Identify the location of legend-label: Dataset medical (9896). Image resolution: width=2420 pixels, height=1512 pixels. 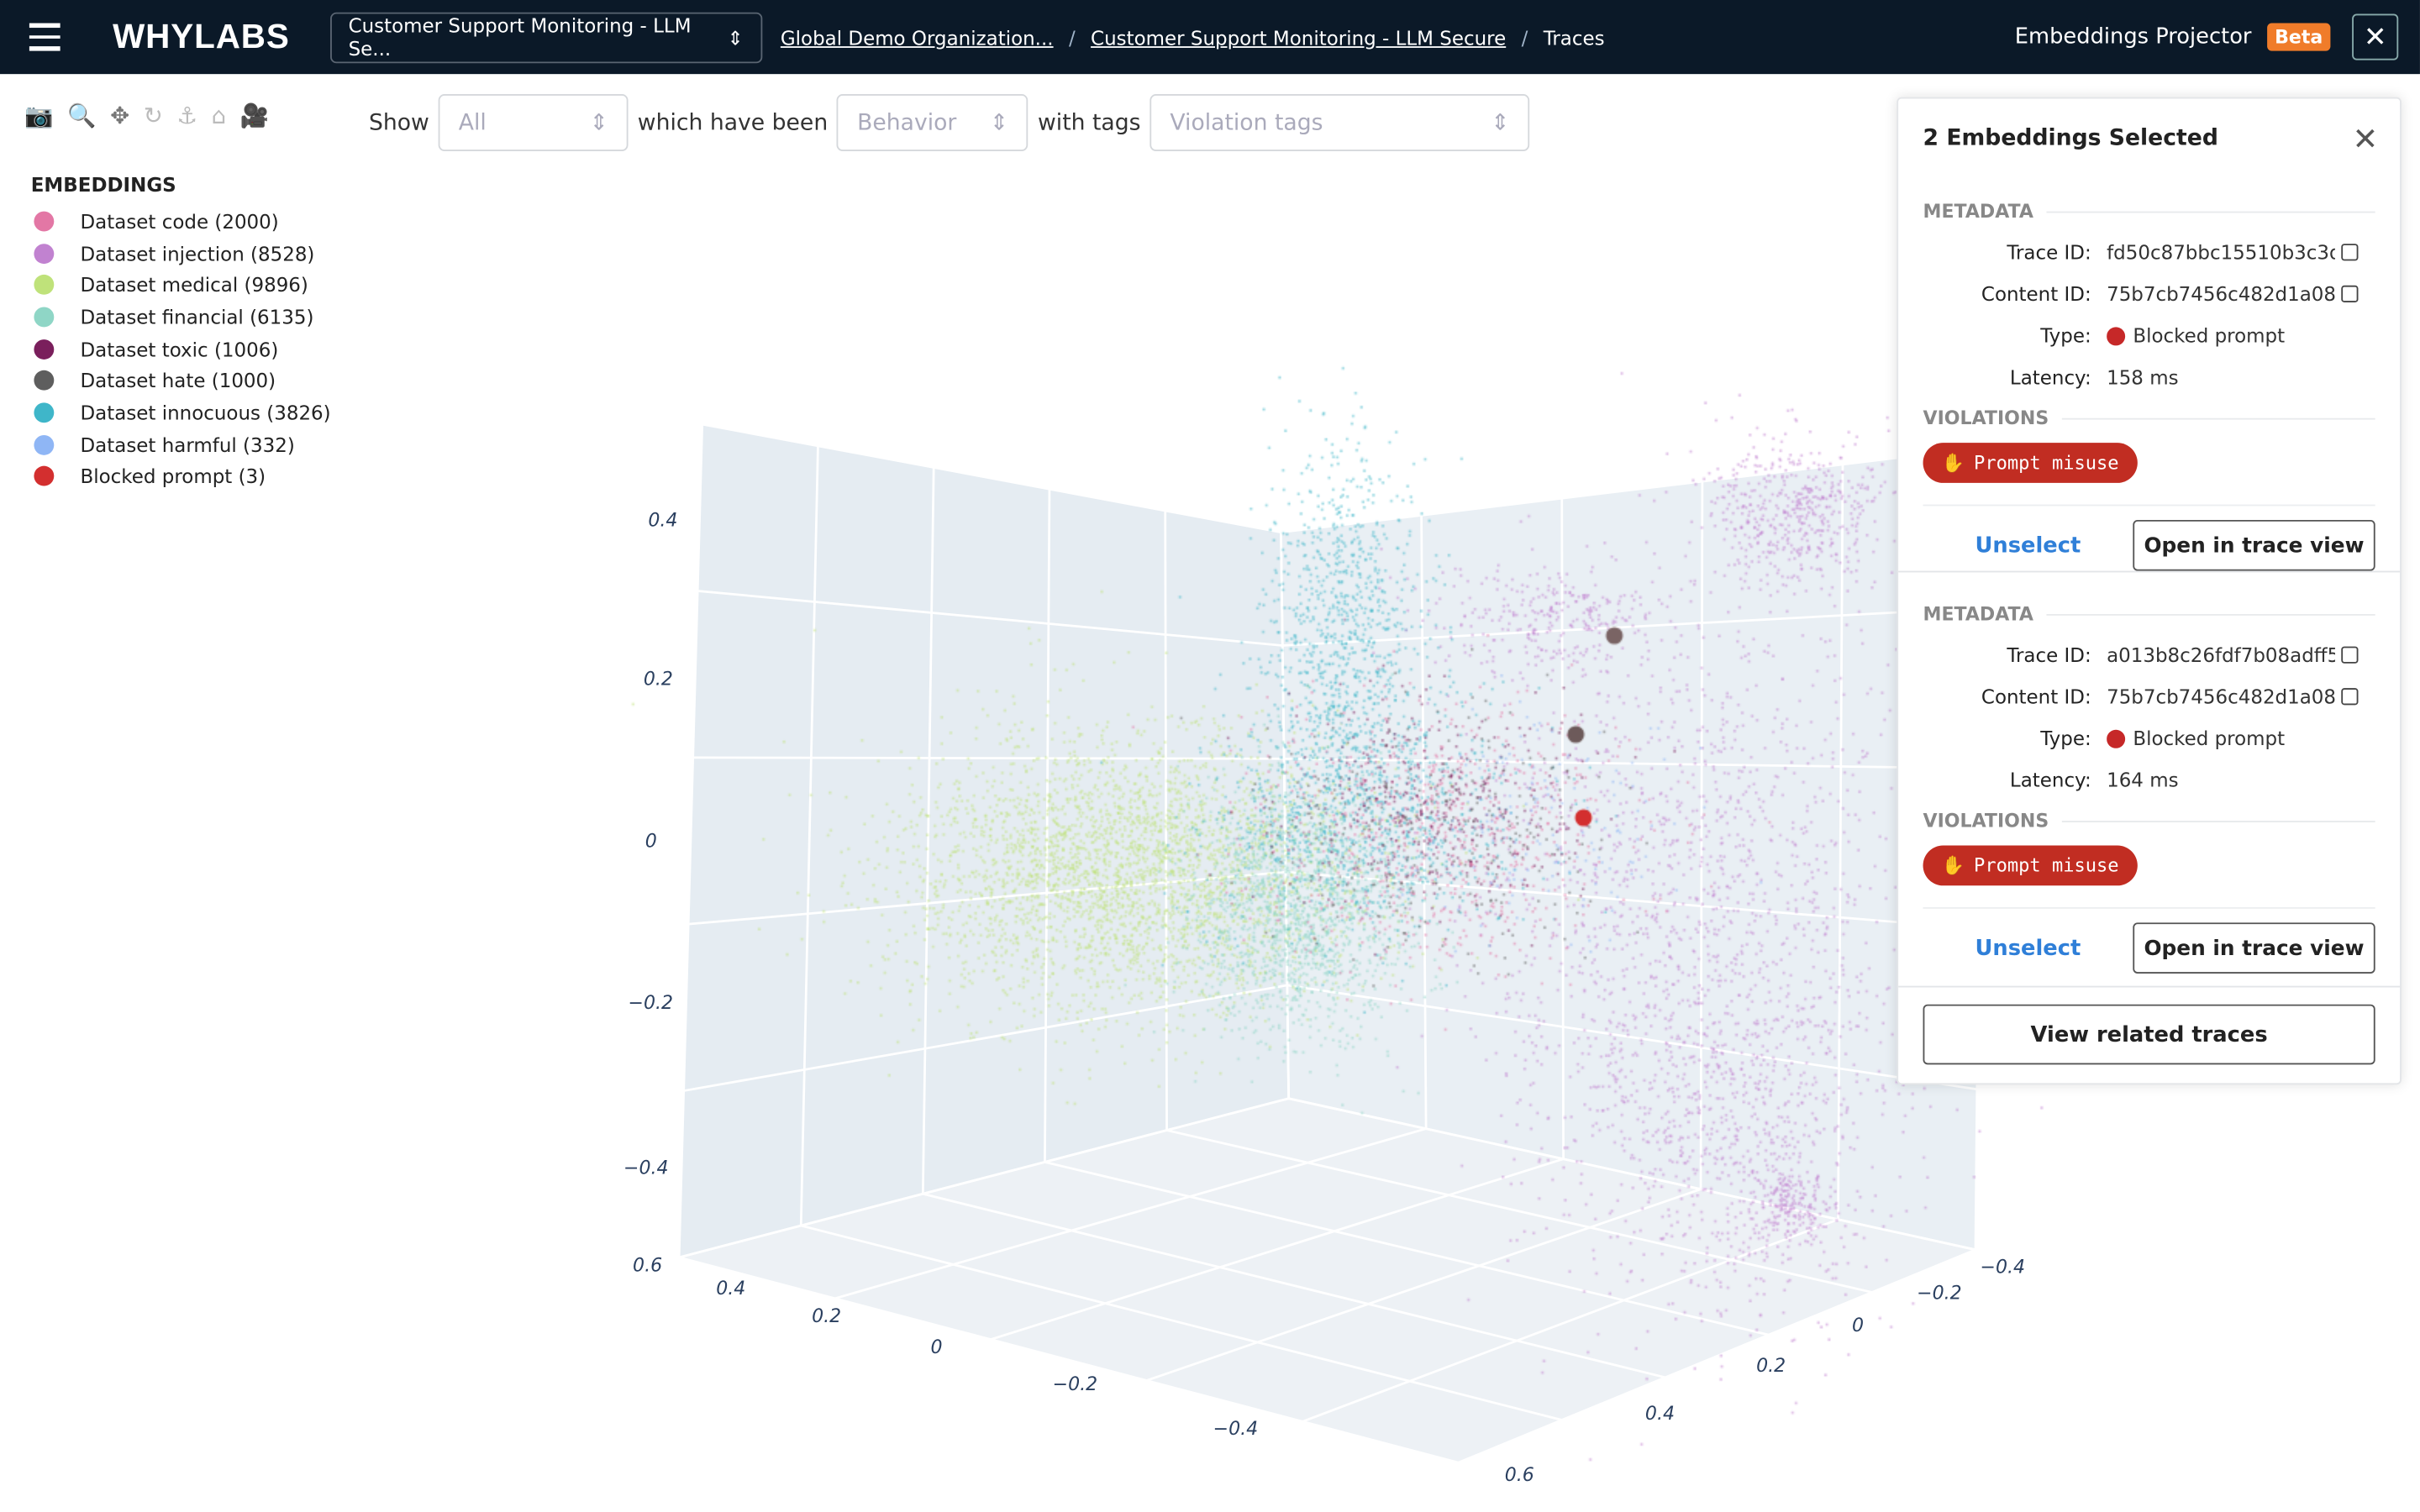
(194, 285).